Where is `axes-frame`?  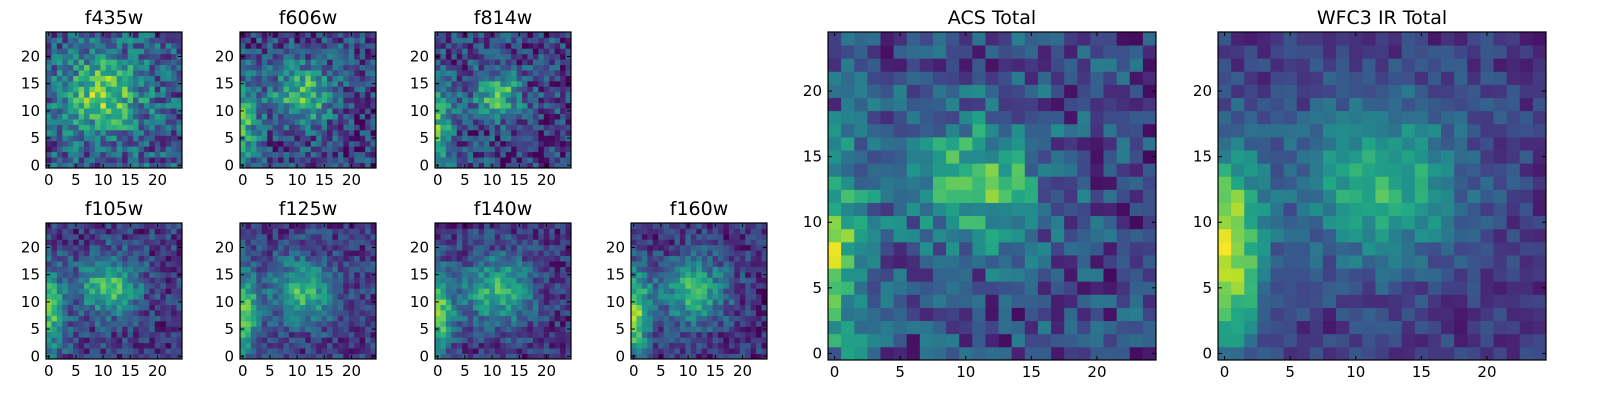 axes-frame is located at coordinates (308, 100).